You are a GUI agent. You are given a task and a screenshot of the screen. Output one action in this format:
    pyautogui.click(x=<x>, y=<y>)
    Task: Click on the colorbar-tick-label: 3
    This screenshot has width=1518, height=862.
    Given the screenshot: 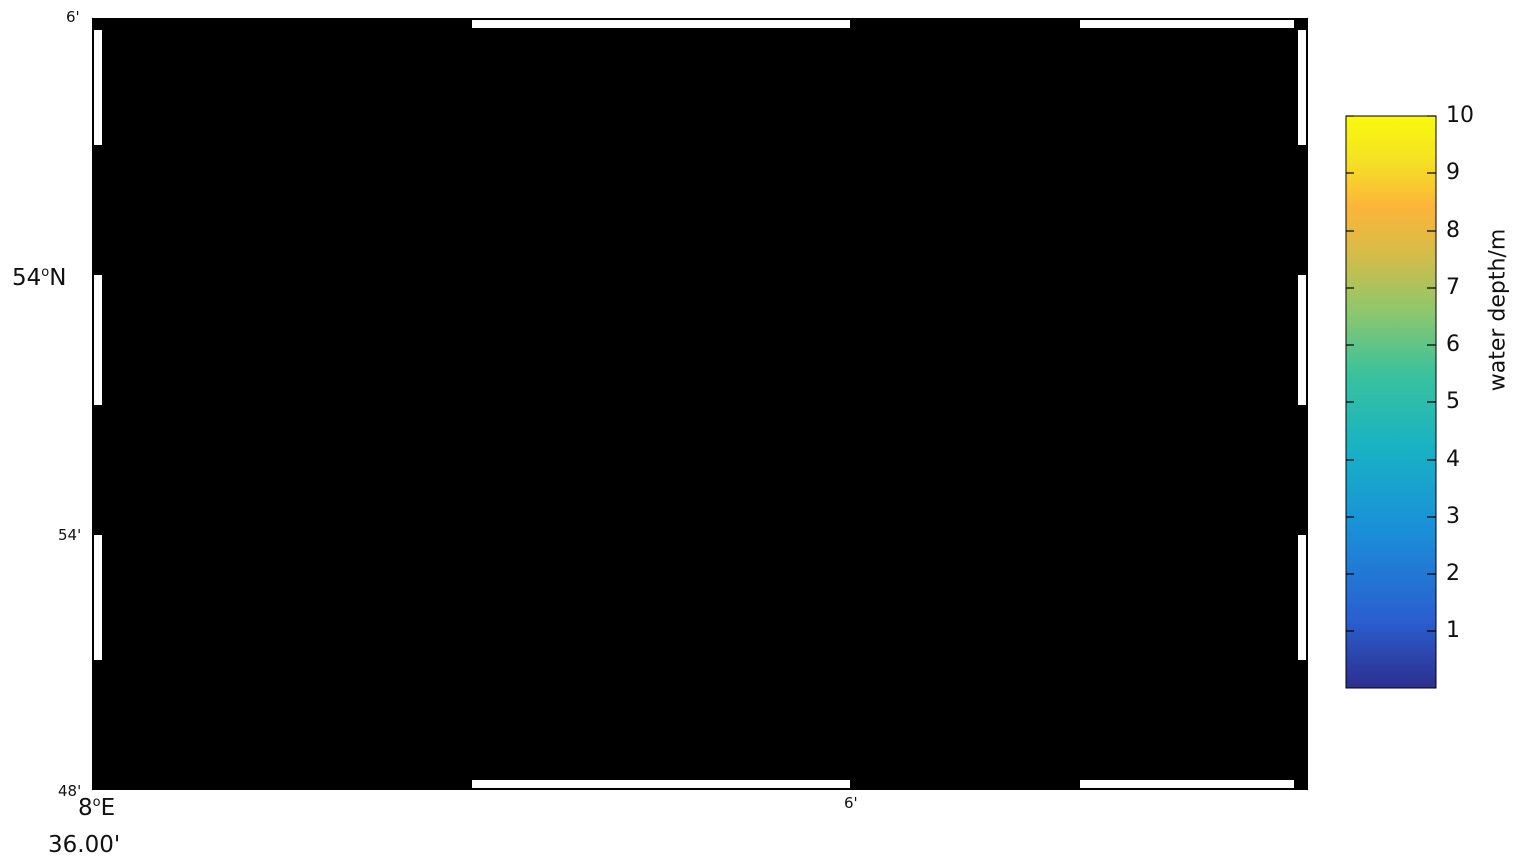 What is the action you would take?
    pyautogui.click(x=1453, y=516)
    